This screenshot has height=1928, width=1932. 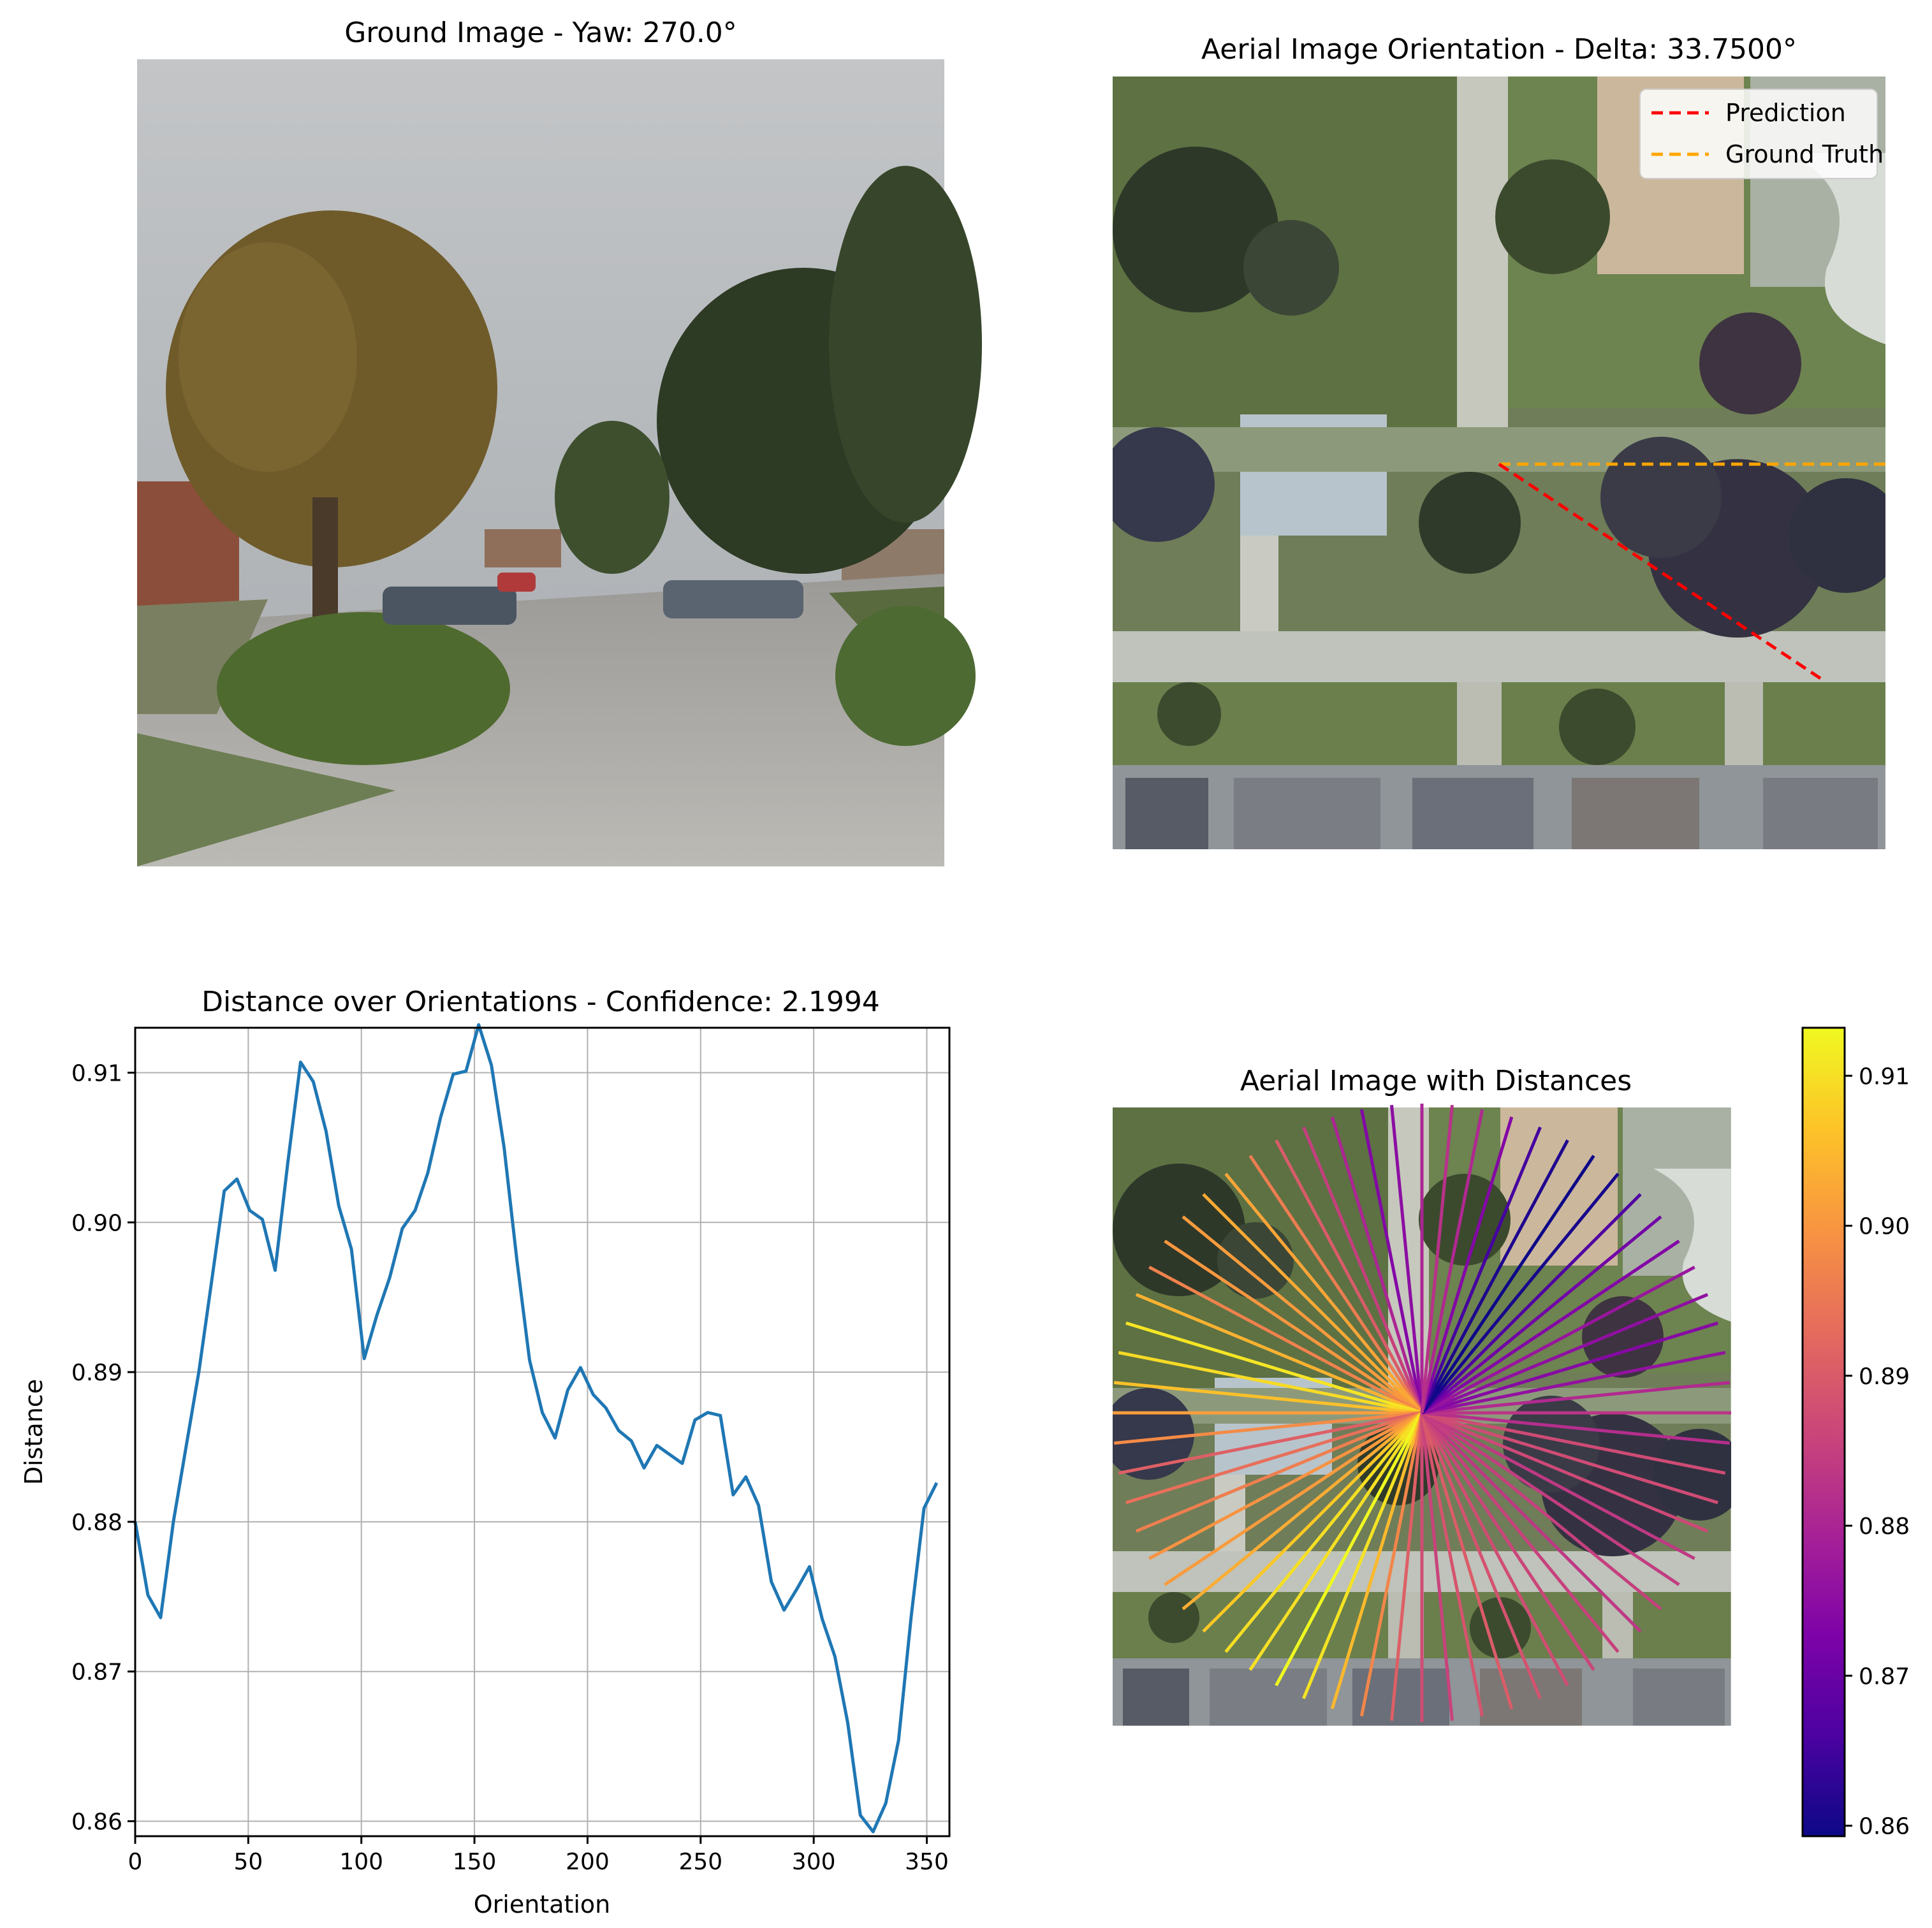 What do you see at coordinates (1804, 154) in the screenshot?
I see `legend-label-ground-truth: Ground Truth` at bounding box center [1804, 154].